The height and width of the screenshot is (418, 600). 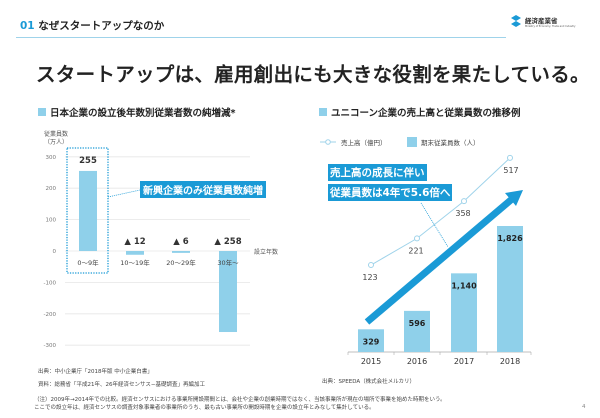 What do you see at coordinates (266, 252) in the screenshot?
I see `x-axis-label: 設立年数` at bounding box center [266, 252].